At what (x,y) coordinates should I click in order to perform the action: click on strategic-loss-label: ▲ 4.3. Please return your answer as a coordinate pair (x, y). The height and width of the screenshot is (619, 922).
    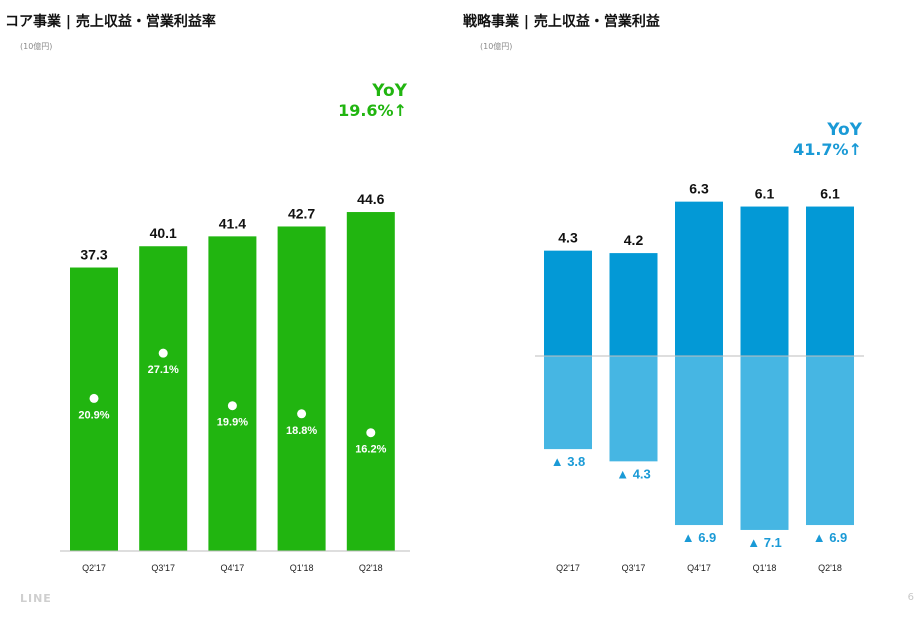
    Looking at the image, I should click on (633, 473).